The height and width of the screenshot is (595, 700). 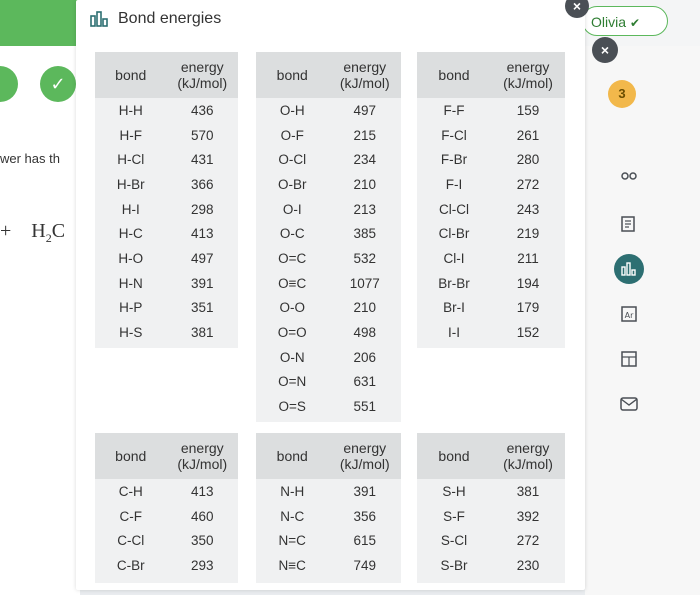 I want to click on user-menu-button: Olivia ✔, so click(x=625, y=21).